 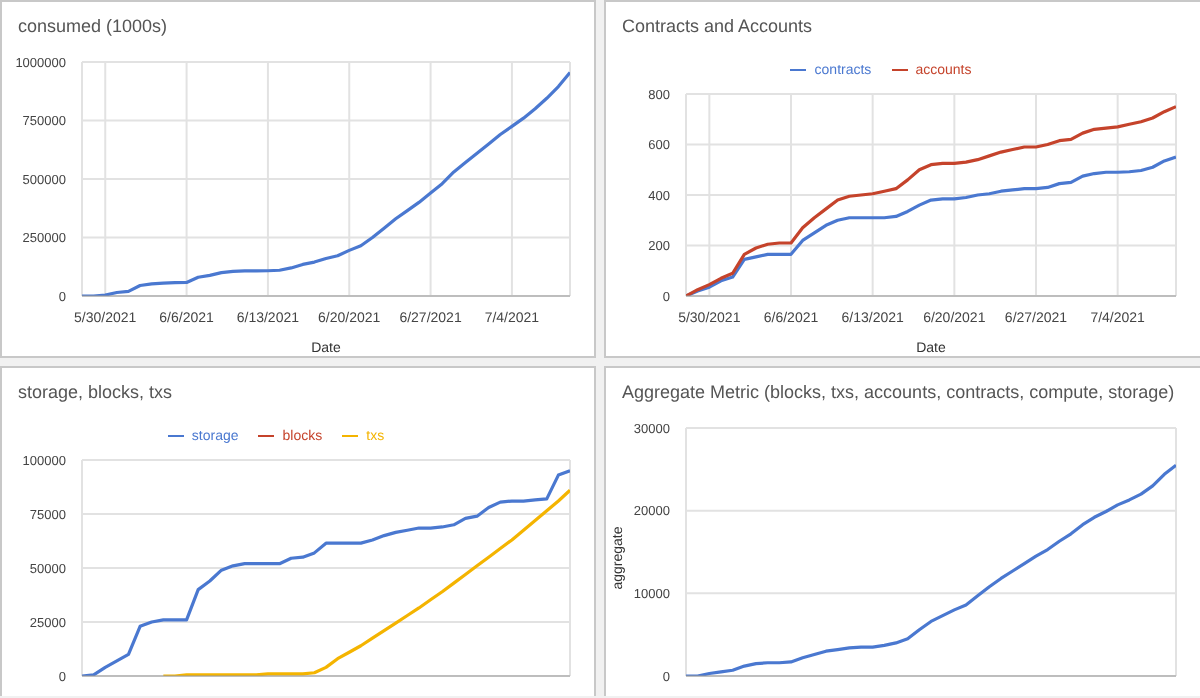 I want to click on chart-title: Aggregate Metric (blocks, txs, accounts, contracts, compute, storage), so click(x=898, y=393).